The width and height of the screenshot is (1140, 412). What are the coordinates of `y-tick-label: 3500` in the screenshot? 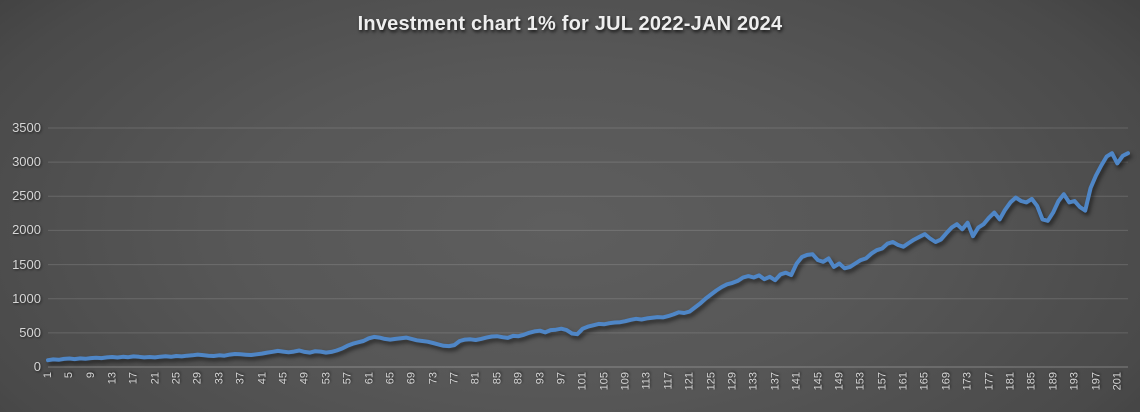 It's located at (26, 127).